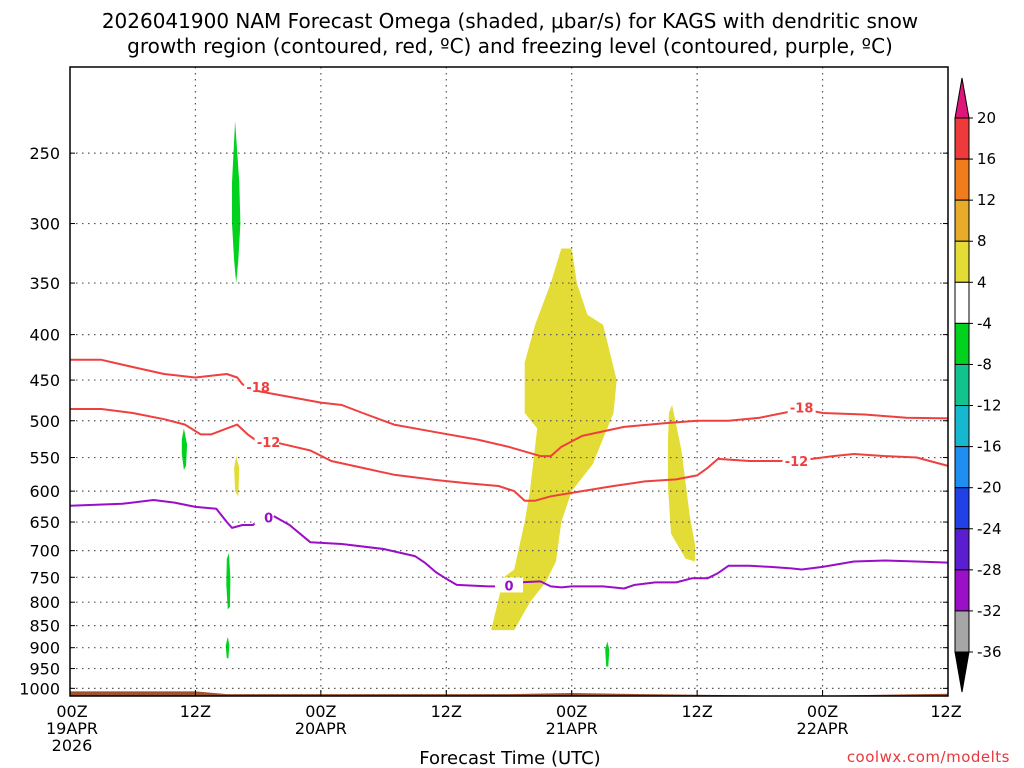  What do you see at coordinates (962, 98) in the screenshot?
I see `colorbar-top-arrow` at bounding box center [962, 98].